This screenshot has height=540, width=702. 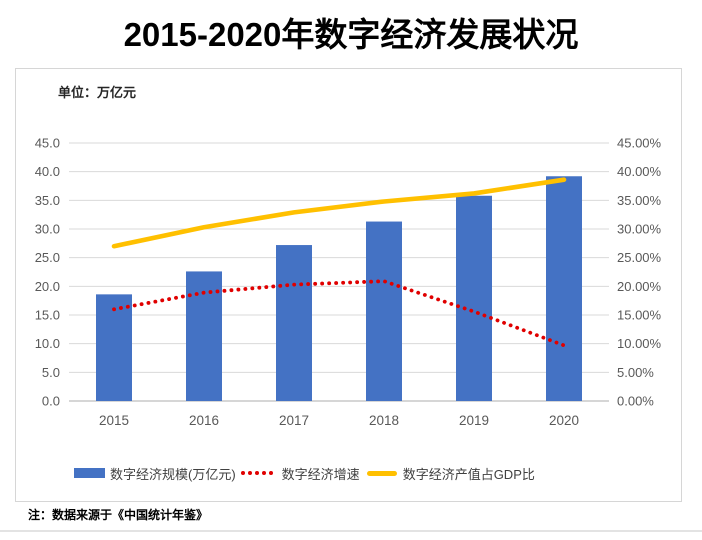 What do you see at coordinates (47, 143) in the screenshot?
I see `y-tick-label-left: 45.0` at bounding box center [47, 143].